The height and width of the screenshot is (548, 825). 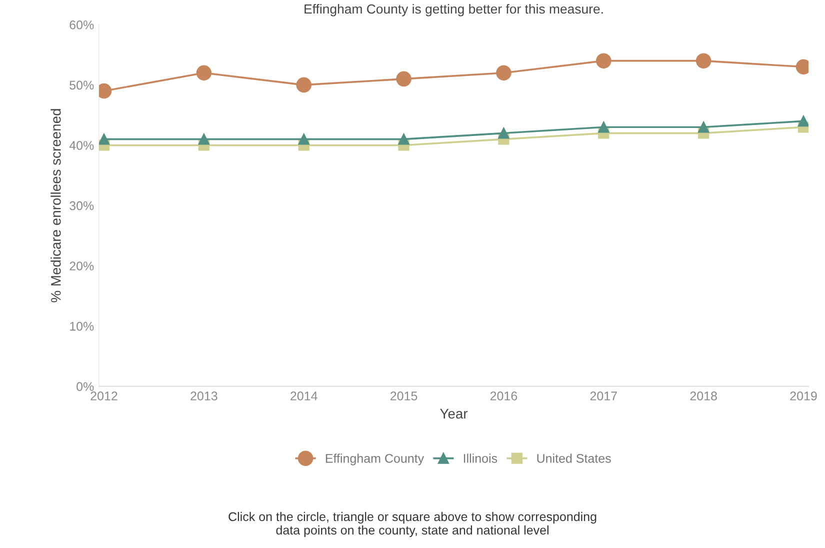 What do you see at coordinates (104, 396) in the screenshot?
I see `x-tick-label: 2012` at bounding box center [104, 396].